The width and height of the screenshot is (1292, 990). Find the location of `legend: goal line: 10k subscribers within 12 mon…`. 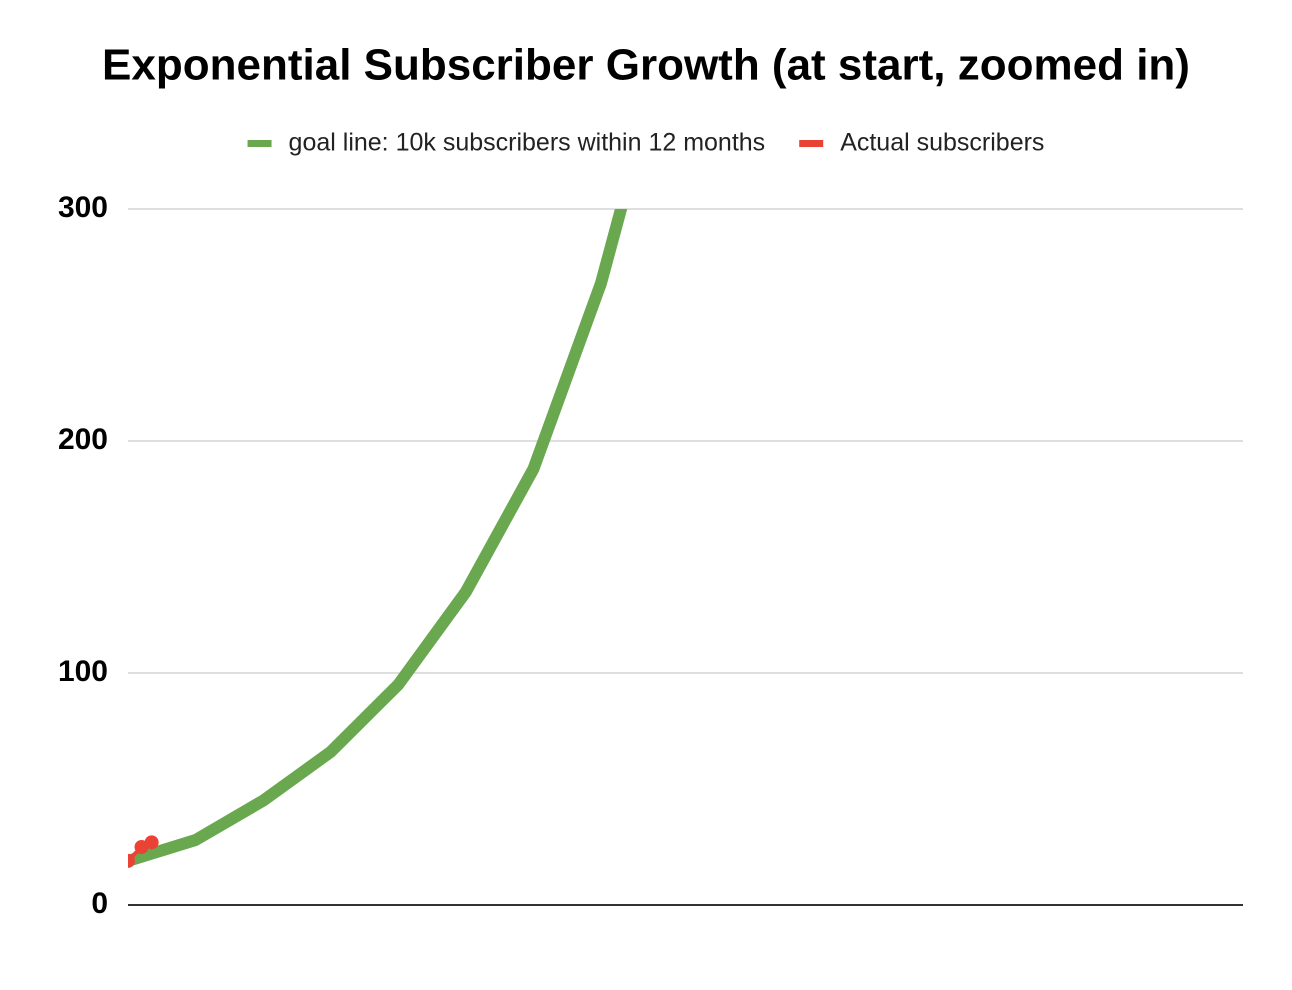

legend: goal line: 10k subscribers within 12 mon… is located at coordinates (645, 143).